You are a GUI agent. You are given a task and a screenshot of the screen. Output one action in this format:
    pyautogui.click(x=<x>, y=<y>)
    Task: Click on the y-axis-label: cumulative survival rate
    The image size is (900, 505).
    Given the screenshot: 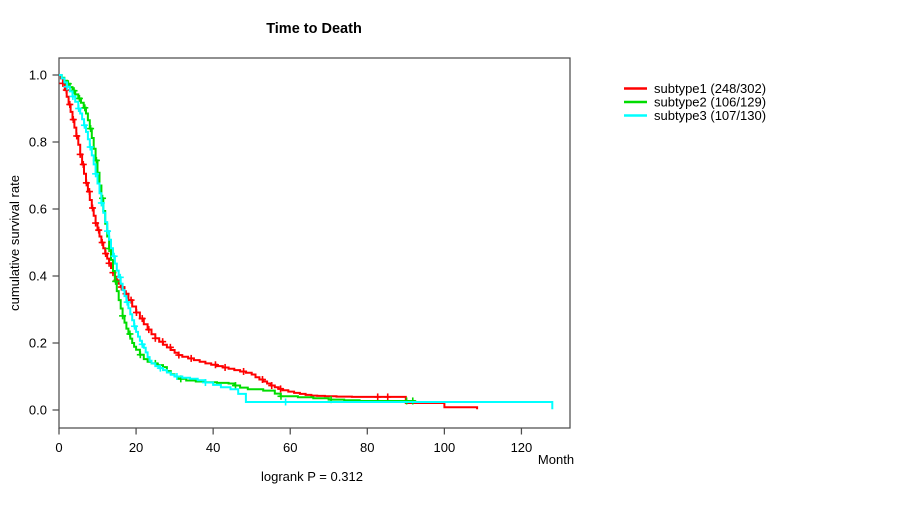 What is the action you would take?
    pyautogui.click(x=14, y=243)
    